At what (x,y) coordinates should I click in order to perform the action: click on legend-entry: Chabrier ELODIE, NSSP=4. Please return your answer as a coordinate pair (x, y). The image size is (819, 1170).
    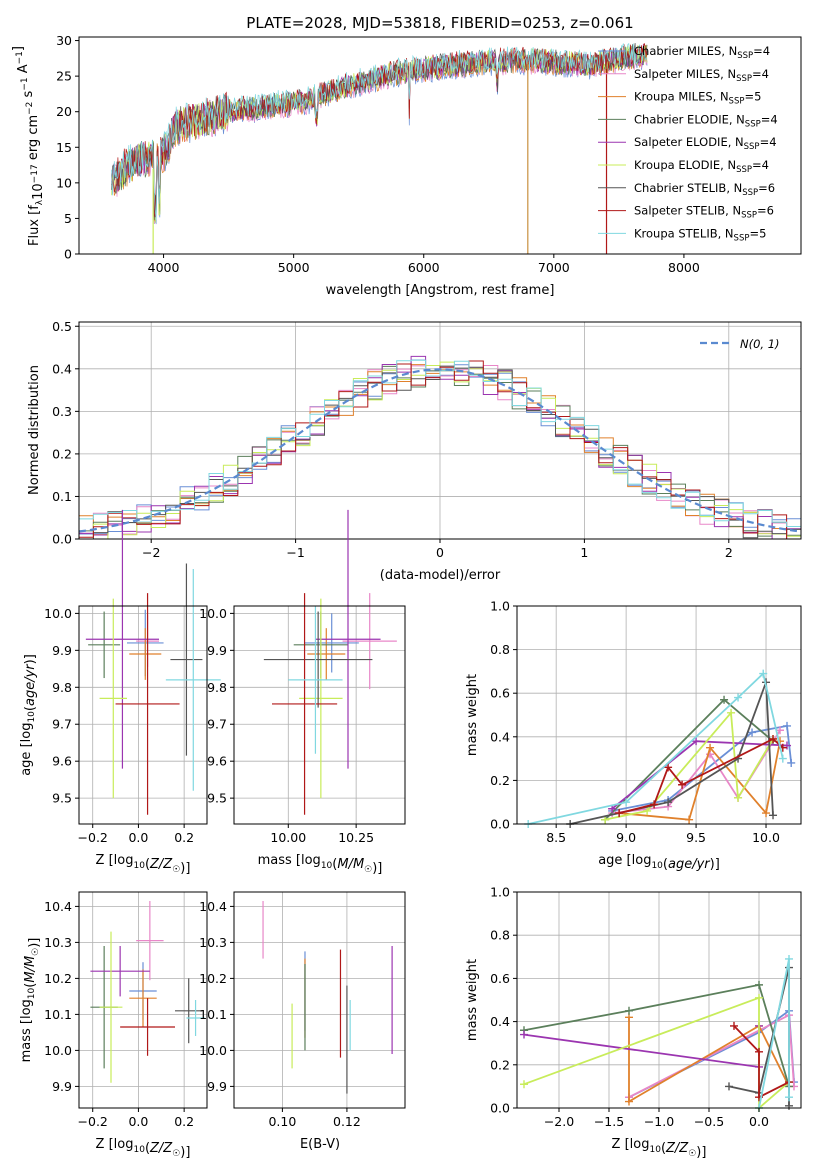
    Looking at the image, I should click on (706, 120).